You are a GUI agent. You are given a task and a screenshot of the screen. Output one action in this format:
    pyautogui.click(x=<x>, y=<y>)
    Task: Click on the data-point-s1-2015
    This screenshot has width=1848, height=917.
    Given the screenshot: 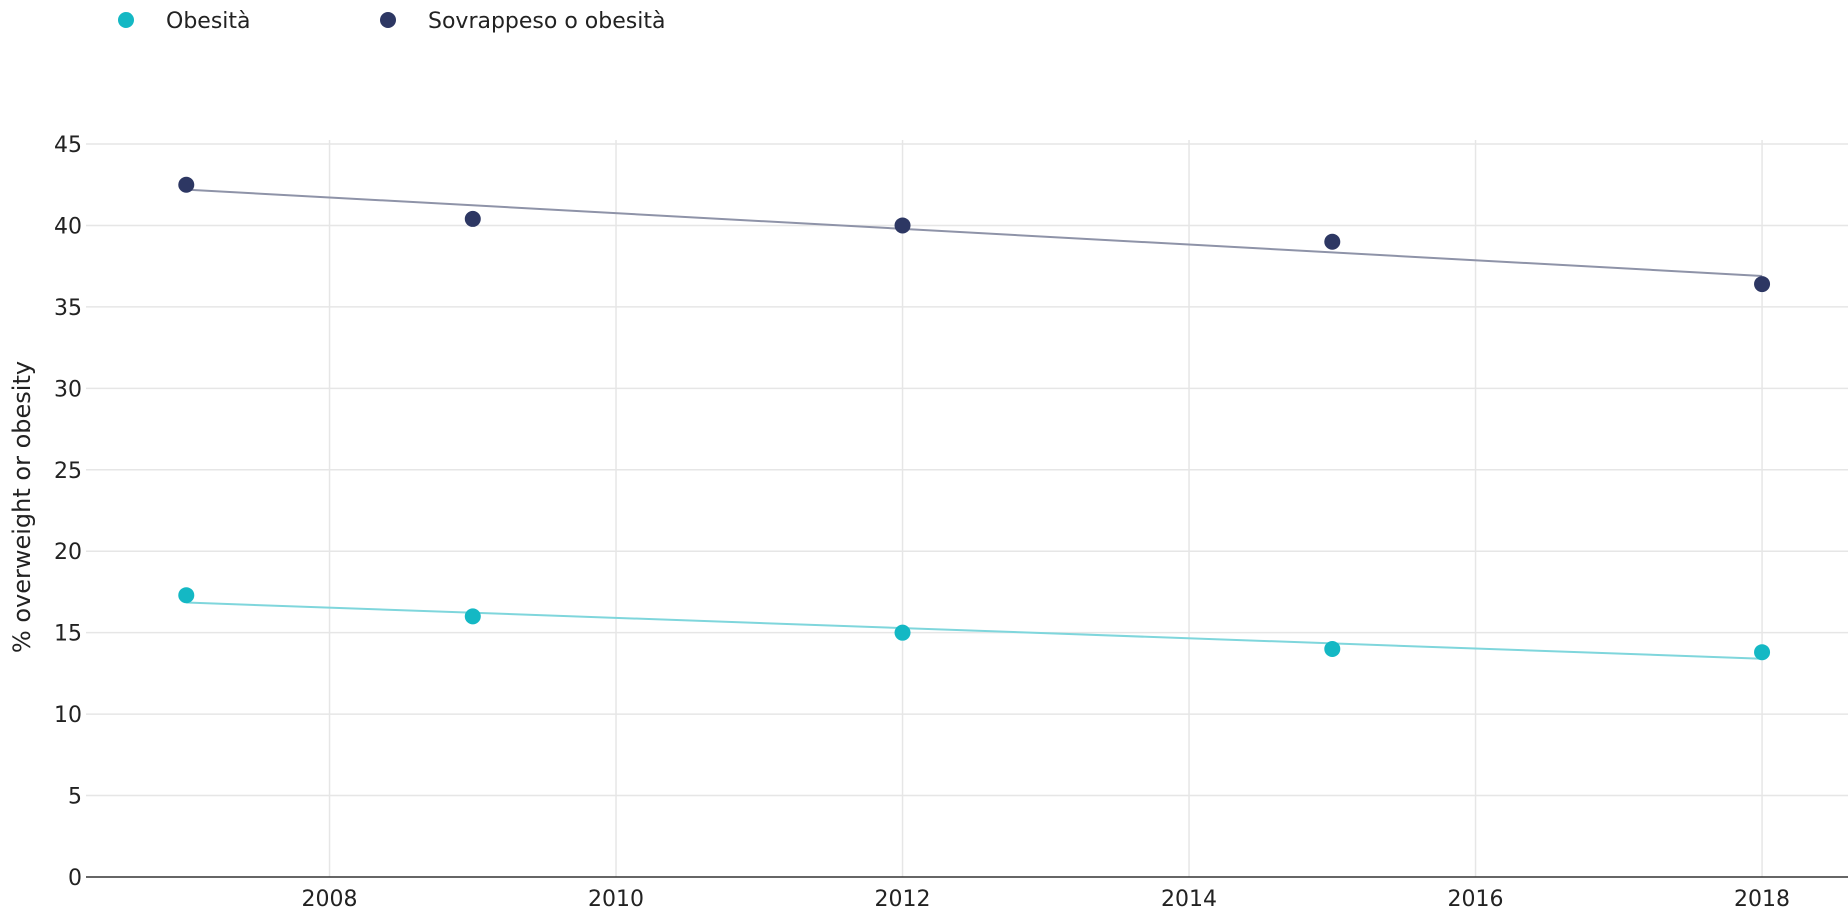 What is the action you would take?
    pyautogui.click(x=1332, y=241)
    